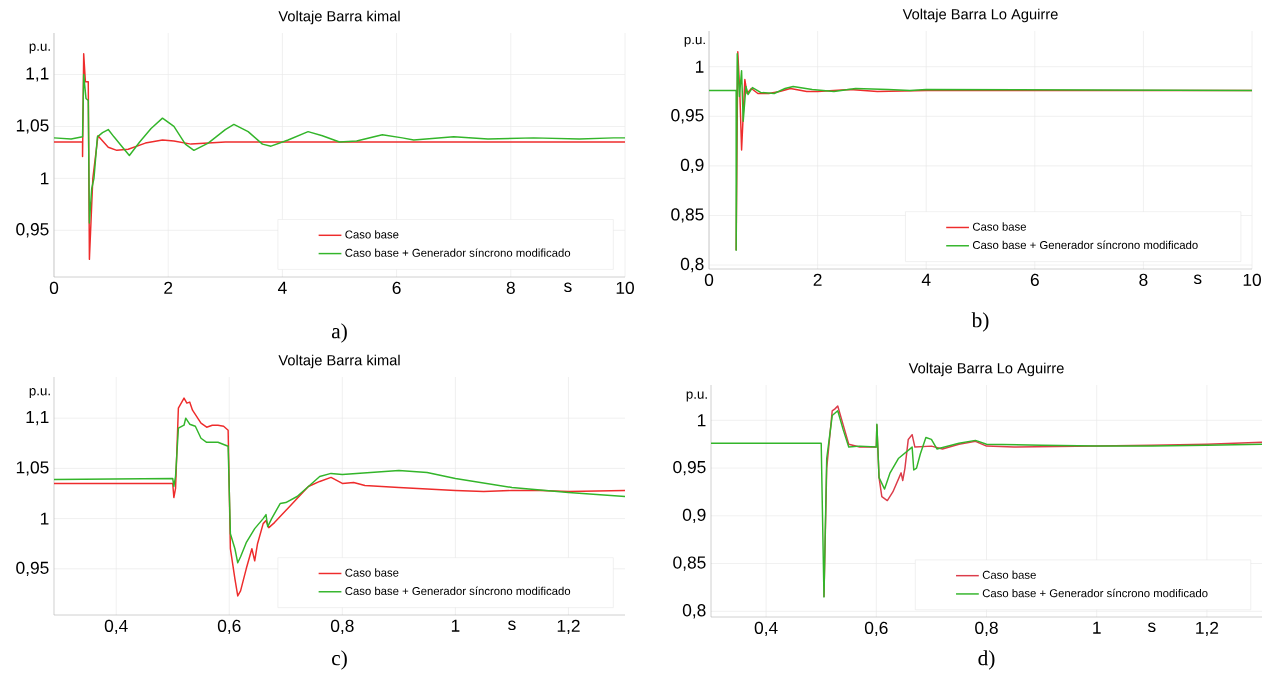 This screenshot has width=1271, height=693. What do you see at coordinates (980, 322) in the screenshot?
I see `text: b)` at bounding box center [980, 322].